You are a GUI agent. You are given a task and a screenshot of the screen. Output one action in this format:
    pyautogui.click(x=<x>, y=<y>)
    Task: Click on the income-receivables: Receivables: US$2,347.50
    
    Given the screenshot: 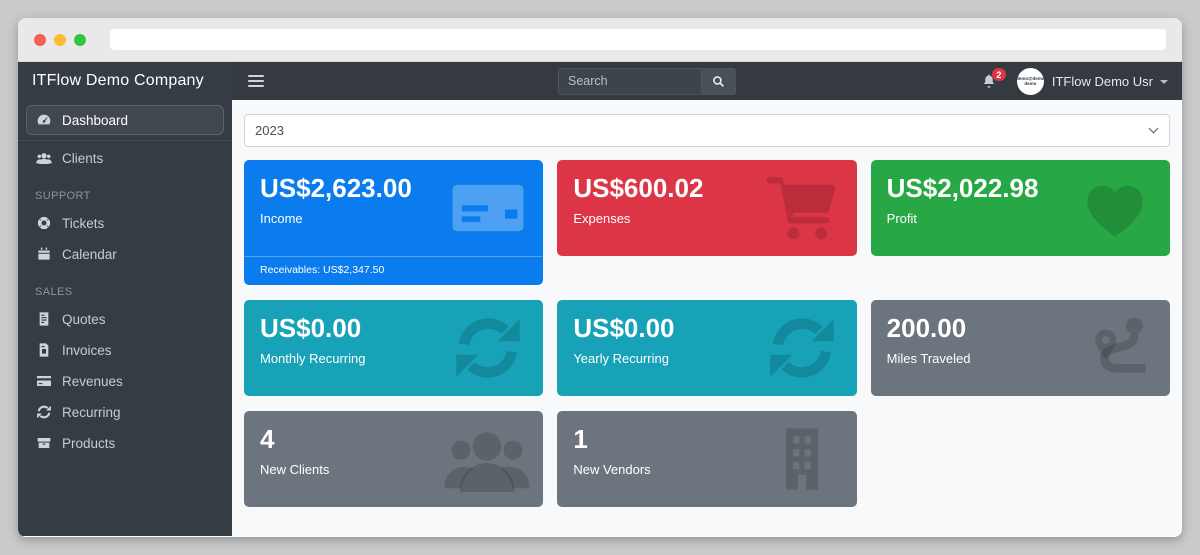 What is the action you would take?
    pyautogui.click(x=394, y=270)
    